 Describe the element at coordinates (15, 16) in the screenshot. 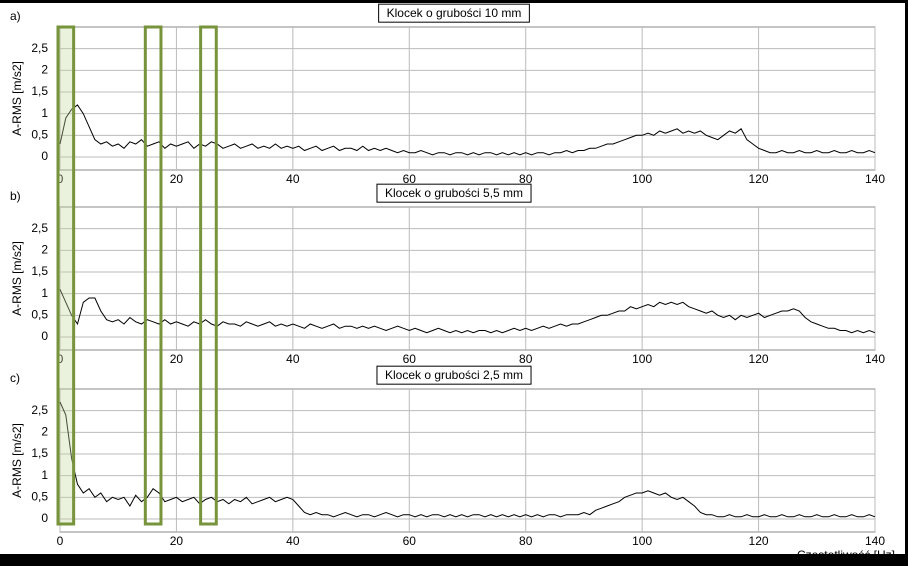

I see `panel-label: a)` at that location.